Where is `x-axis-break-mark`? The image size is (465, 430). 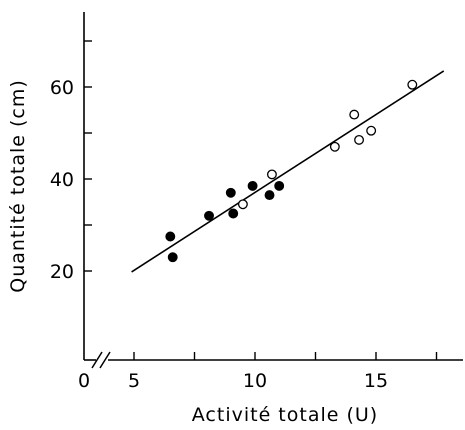 x-axis-break-mark is located at coordinates (101, 360).